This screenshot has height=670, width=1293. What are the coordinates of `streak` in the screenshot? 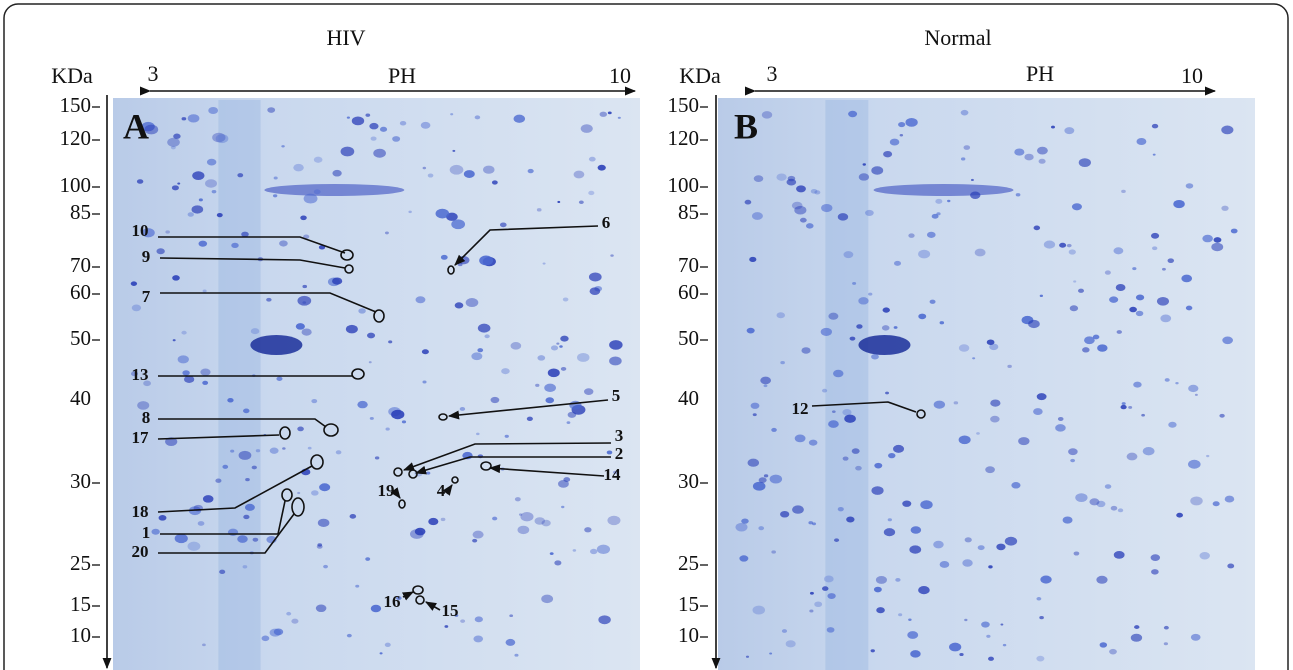 It's located at (239, 385).